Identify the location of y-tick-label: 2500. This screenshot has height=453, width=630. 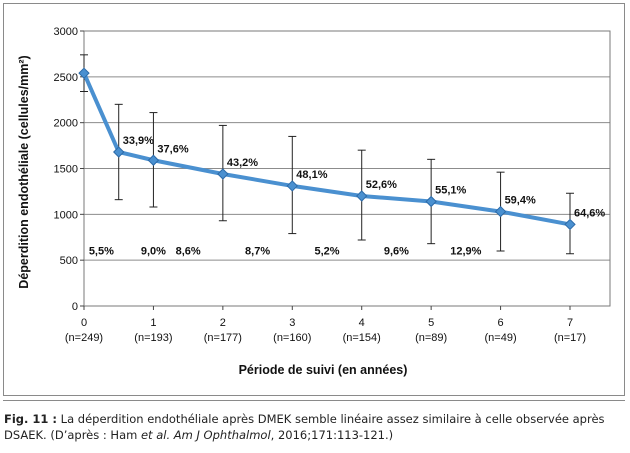
(66, 78).